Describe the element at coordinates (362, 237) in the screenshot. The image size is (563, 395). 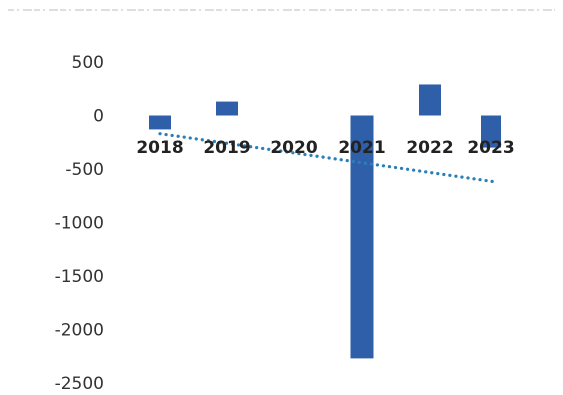
I see `bar-2021` at that location.